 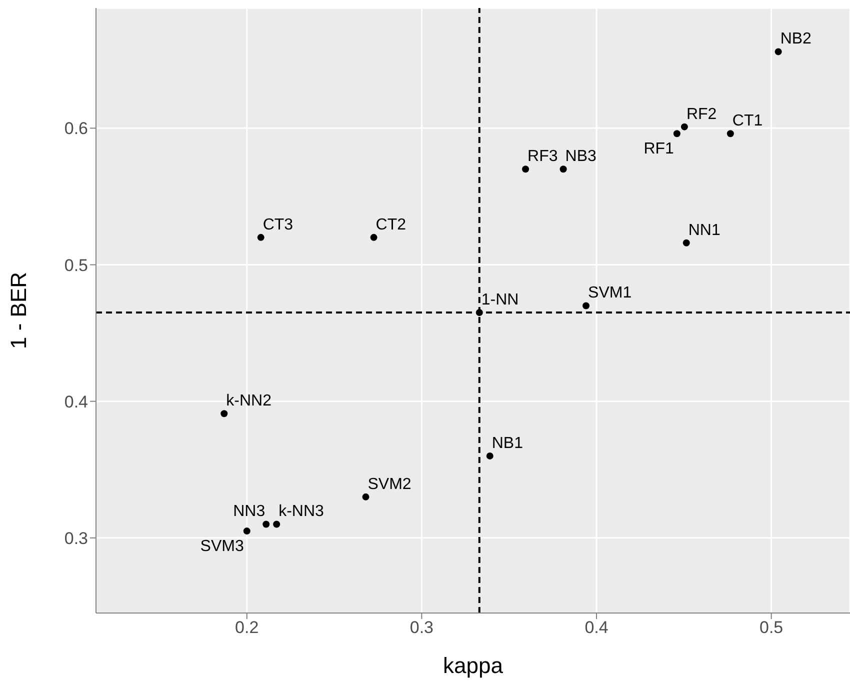 What do you see at coordinates (659, 149) in the screenshot?
I see `annotation: RF1` at bounding box center [659, 149].